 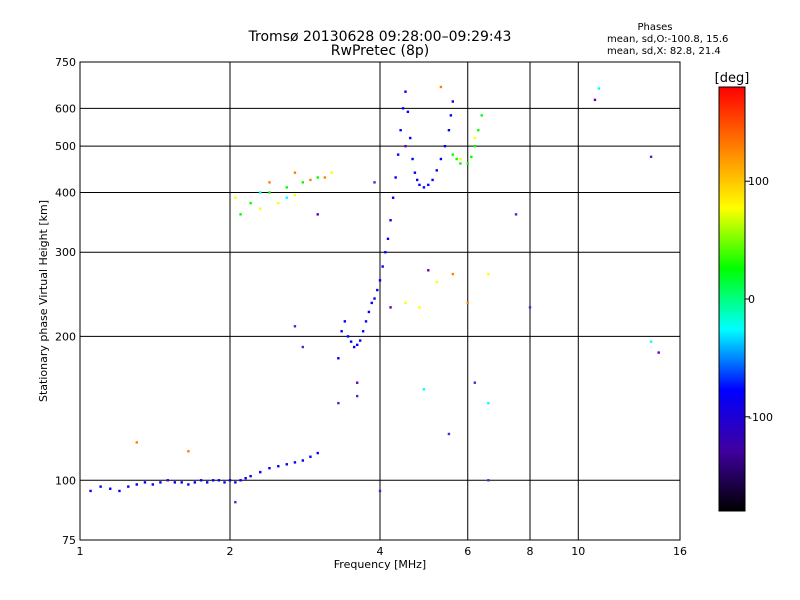 What do you see at coordinates (667, 39) in the screenshot?
I see `phase-stats-o: mean, sd,O:-100.8, 15.6` at bounding box center [667, 39].